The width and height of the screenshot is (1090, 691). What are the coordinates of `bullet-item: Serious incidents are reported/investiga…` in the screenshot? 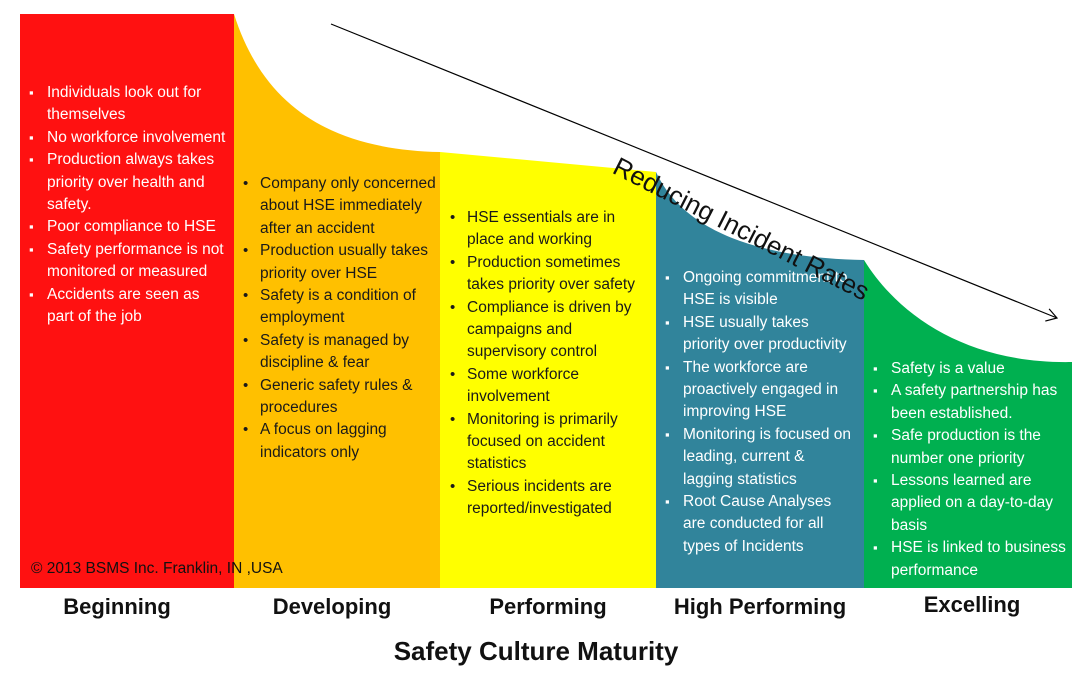 It's located at (549, 498).